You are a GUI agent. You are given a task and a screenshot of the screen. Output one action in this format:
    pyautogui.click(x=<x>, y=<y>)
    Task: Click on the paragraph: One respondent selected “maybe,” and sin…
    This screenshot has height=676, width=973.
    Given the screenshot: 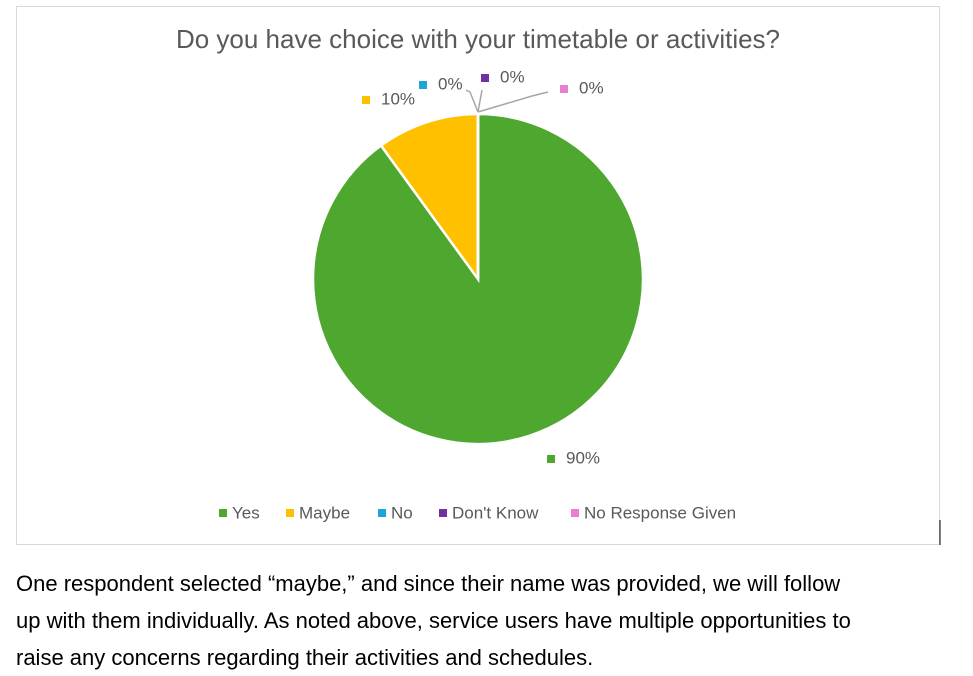 What is the action you would take?
    pyautogui.click(x=433, y=620)
    